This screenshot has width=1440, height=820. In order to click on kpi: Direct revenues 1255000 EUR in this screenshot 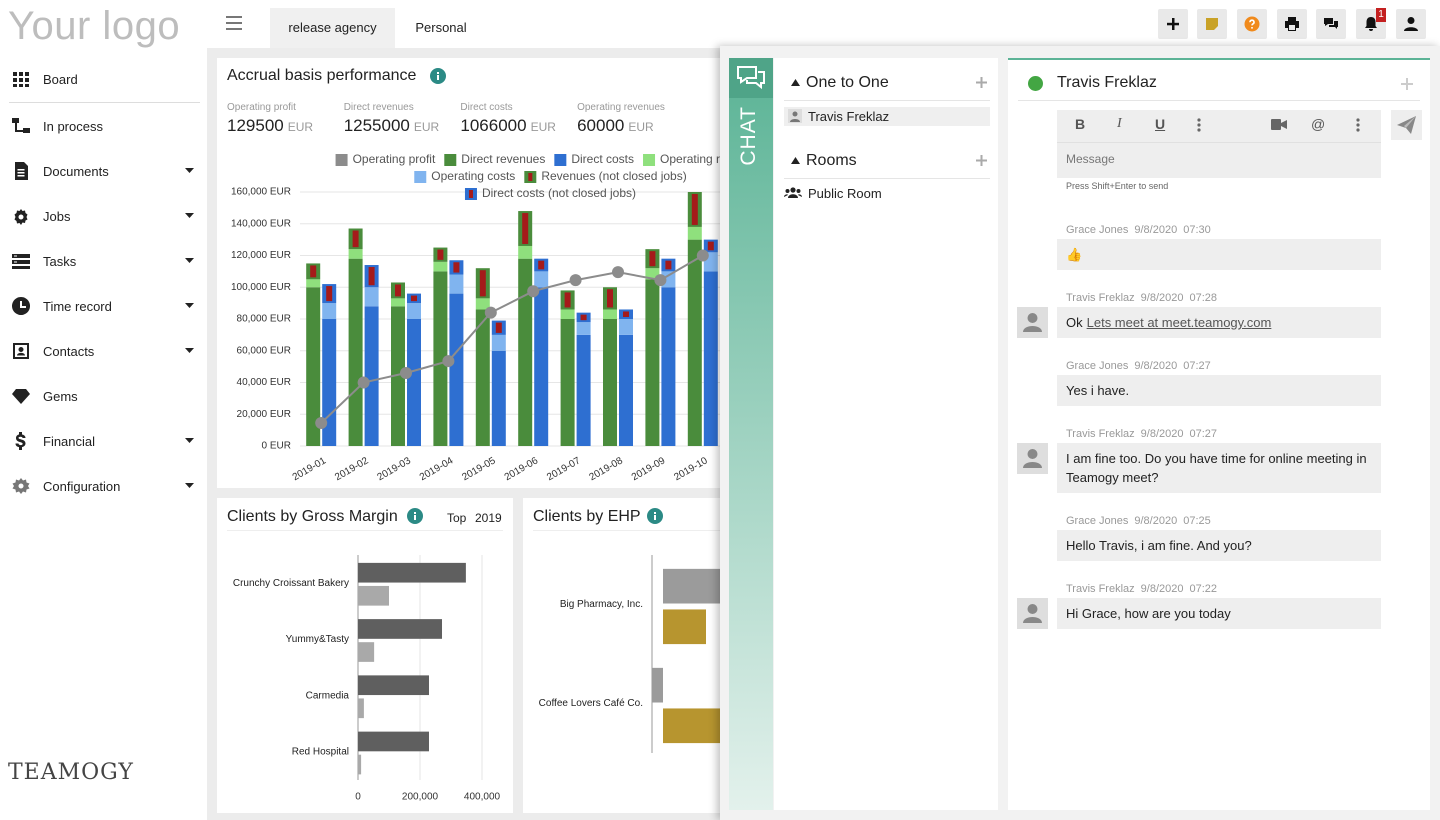, I will do `click(392, 119)`.